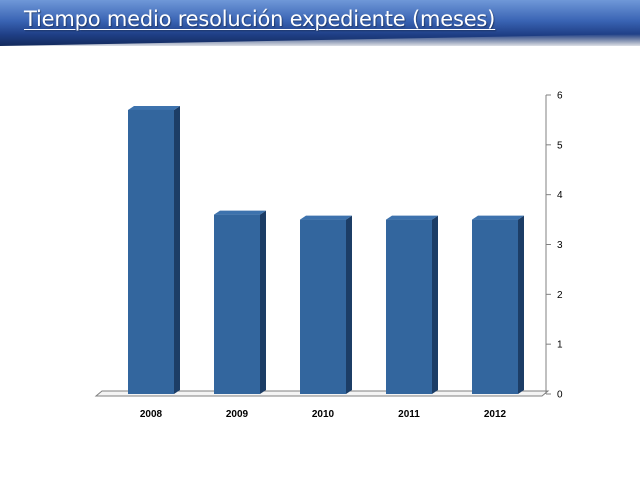 This screenshot has width=640, height=480. What do you see at coordinates (151, 414) in the screenshot?
I see `x-tick-label: 2008` at bounding box center [151, 414].